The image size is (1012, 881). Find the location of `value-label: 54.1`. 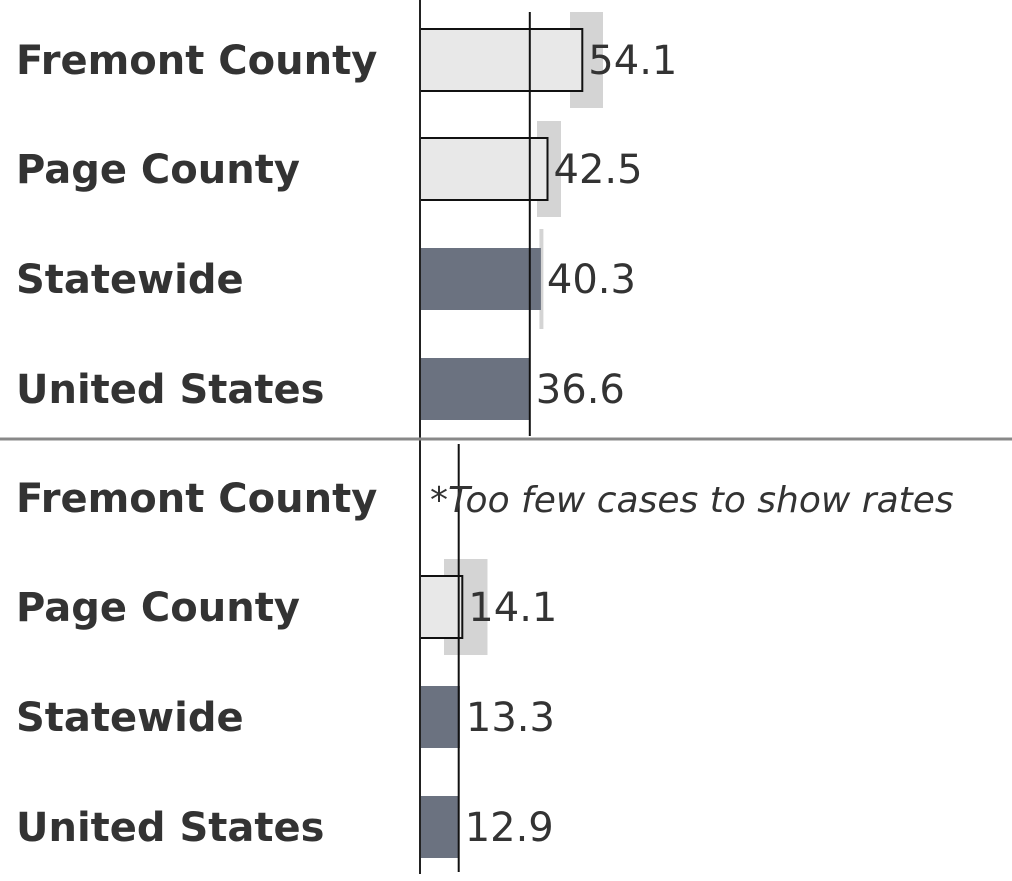

value-label: 54.1 is located at coordinates (632, 61).